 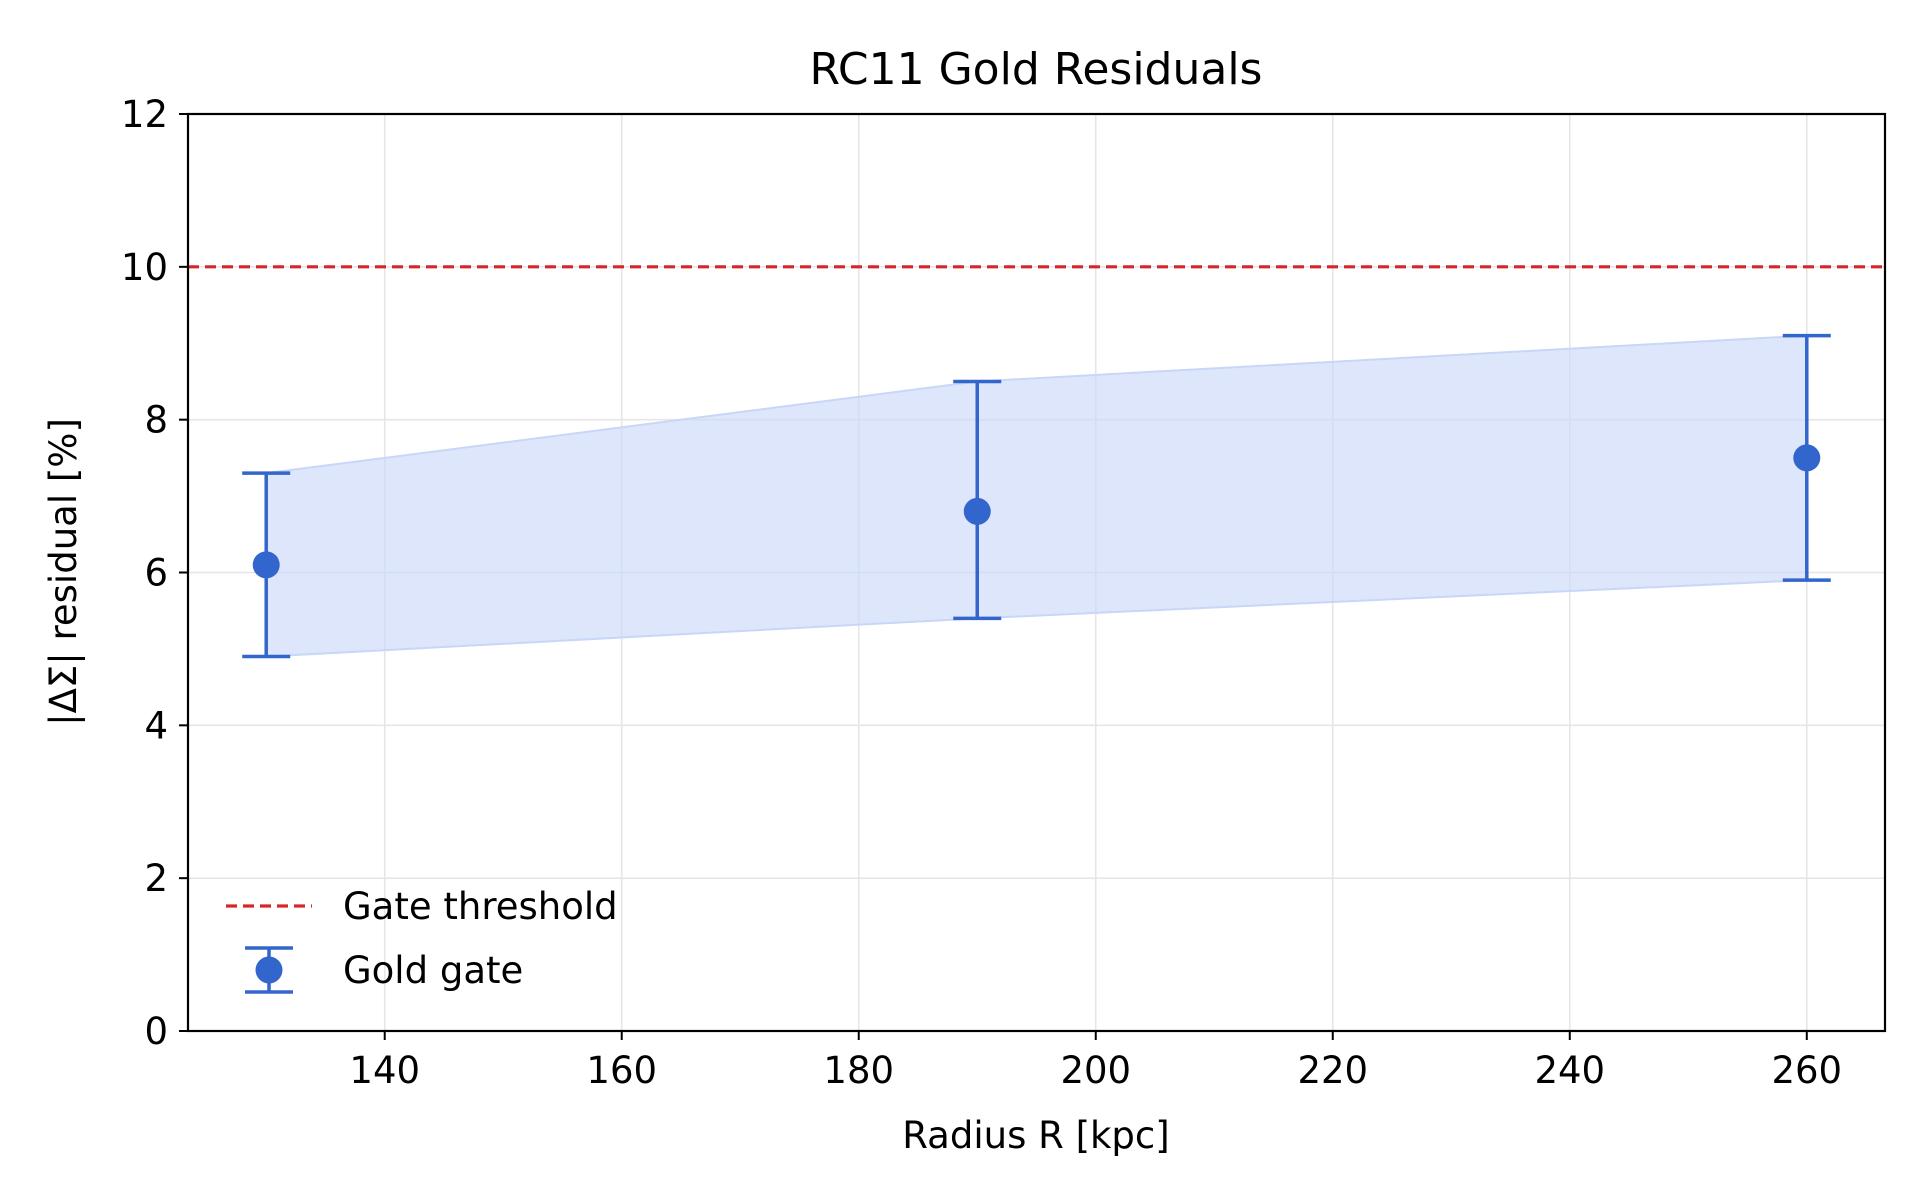 I want to click on y-axis-ticks: 0 2 4 6 8 10 12, so click(x=154, y=573).